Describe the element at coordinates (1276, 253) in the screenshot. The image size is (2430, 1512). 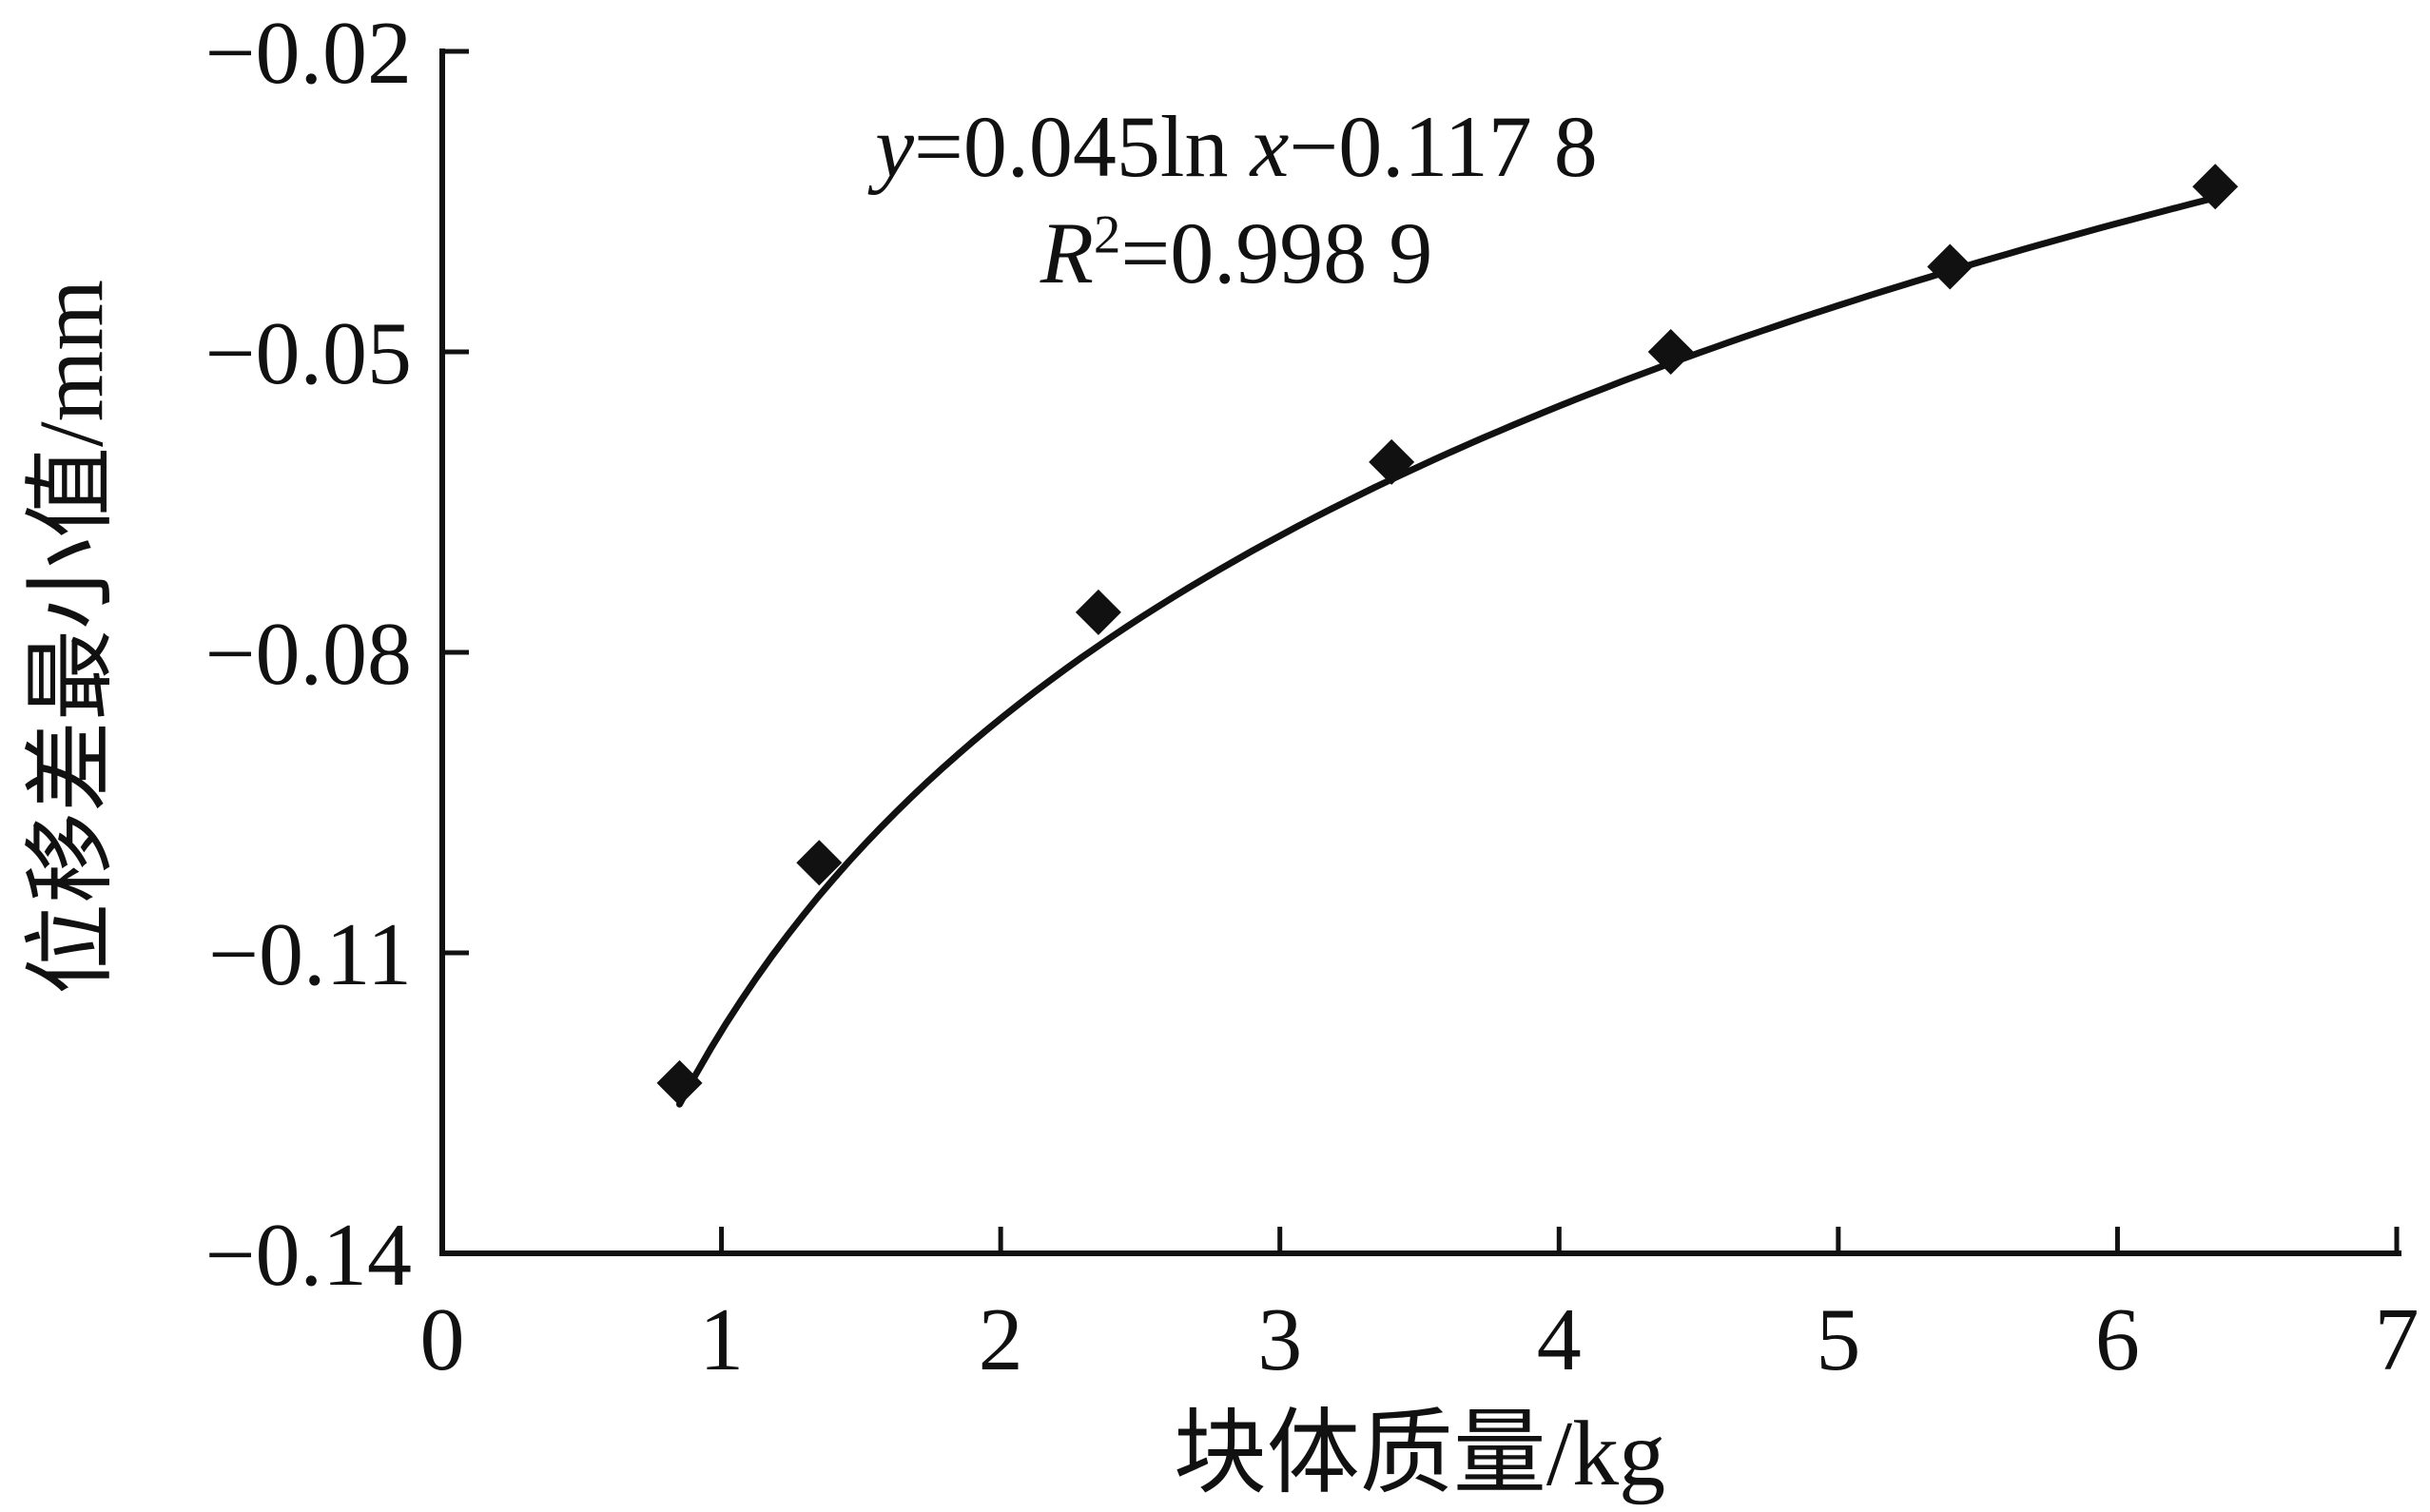
I see `r-squared-number: =0.998 9` at that location.